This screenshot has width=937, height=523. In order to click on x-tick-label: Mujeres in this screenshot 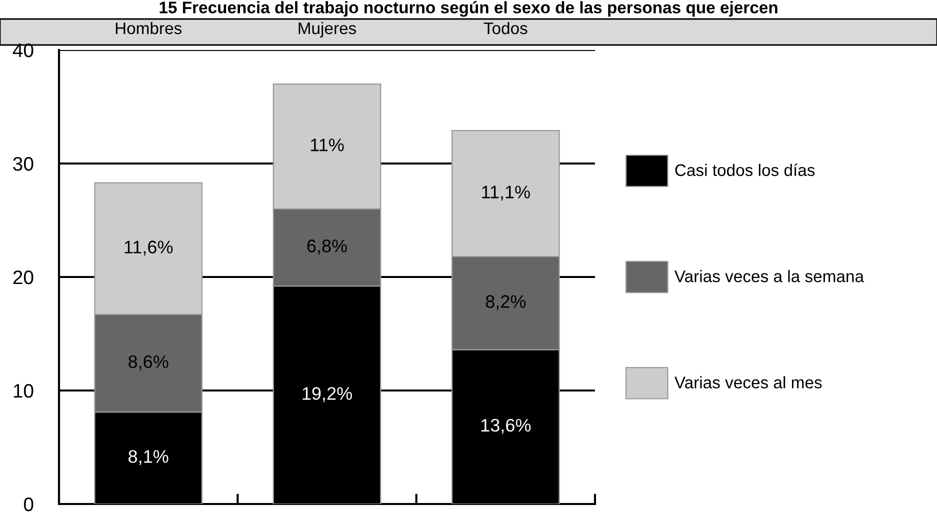, I will do `click(327, 30)`.